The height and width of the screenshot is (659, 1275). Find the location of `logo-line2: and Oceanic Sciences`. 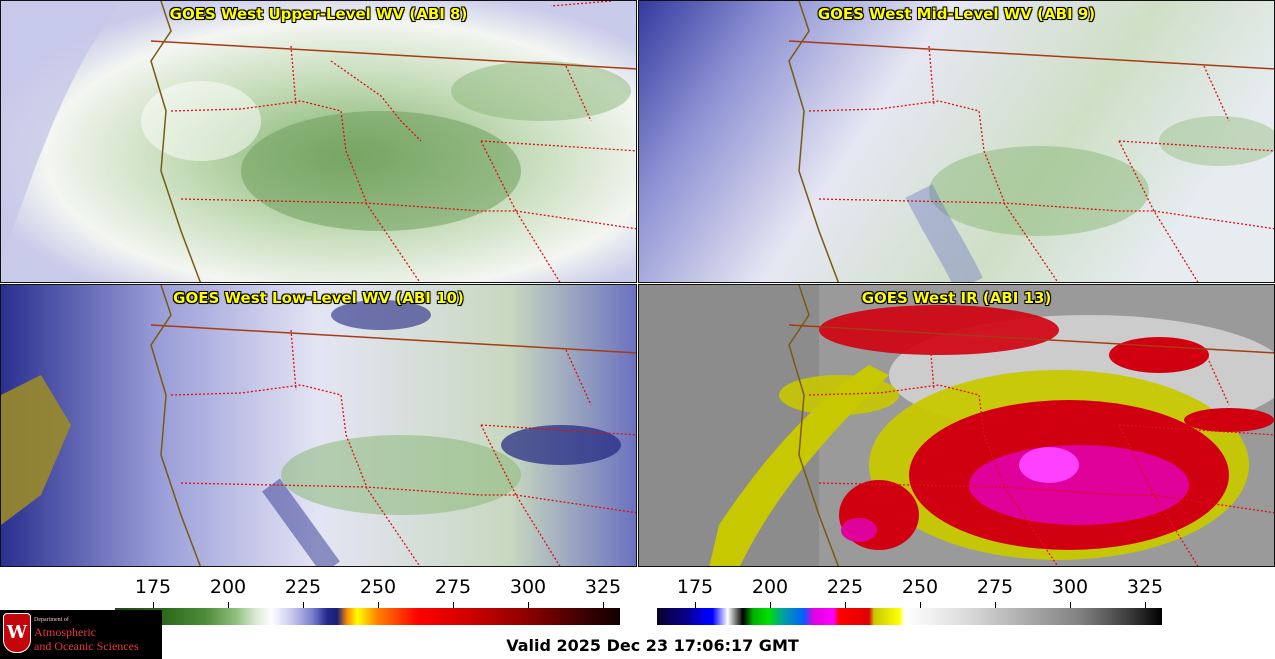

logo-line2: and Oceanic Sciences is located at coordinates (86, 646).